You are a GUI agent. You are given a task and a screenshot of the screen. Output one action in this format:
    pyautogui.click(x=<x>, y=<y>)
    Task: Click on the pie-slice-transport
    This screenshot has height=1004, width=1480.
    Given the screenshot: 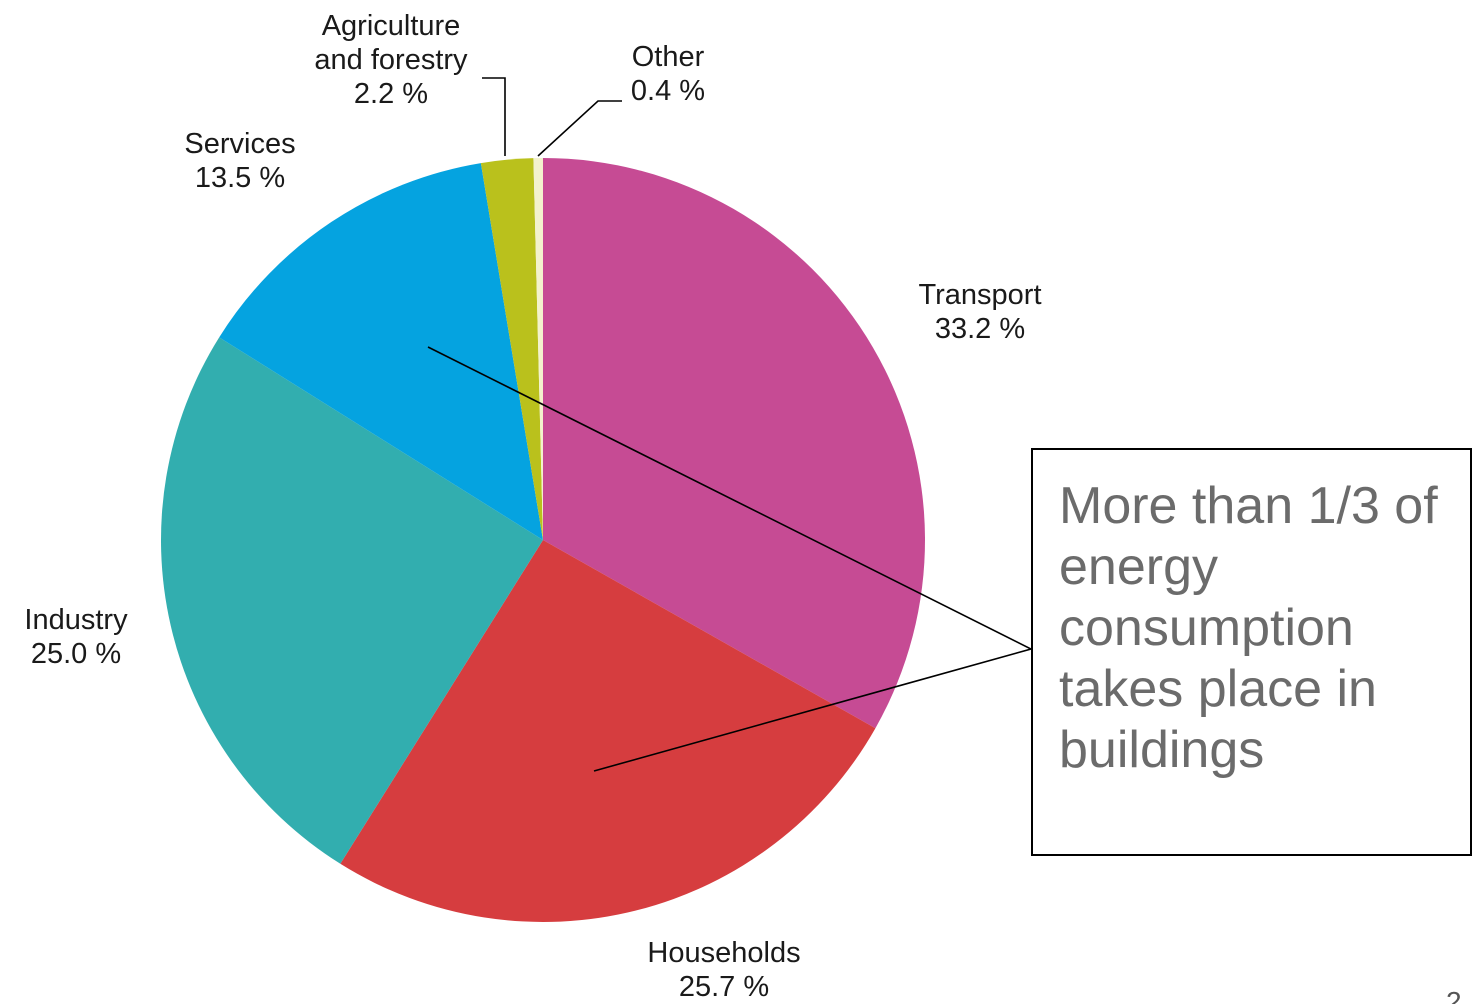 What is the action you would take?
    pyautogui.click(x=734, y=443)
    